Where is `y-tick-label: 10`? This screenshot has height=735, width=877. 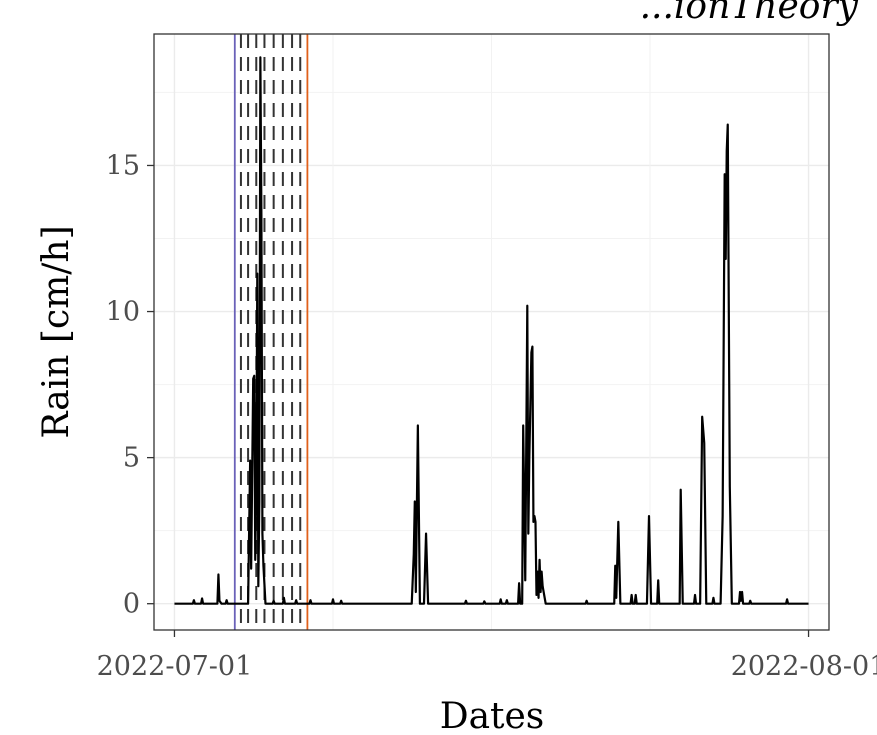 y-tick-label: 10 is located at coordinates (123, 312).